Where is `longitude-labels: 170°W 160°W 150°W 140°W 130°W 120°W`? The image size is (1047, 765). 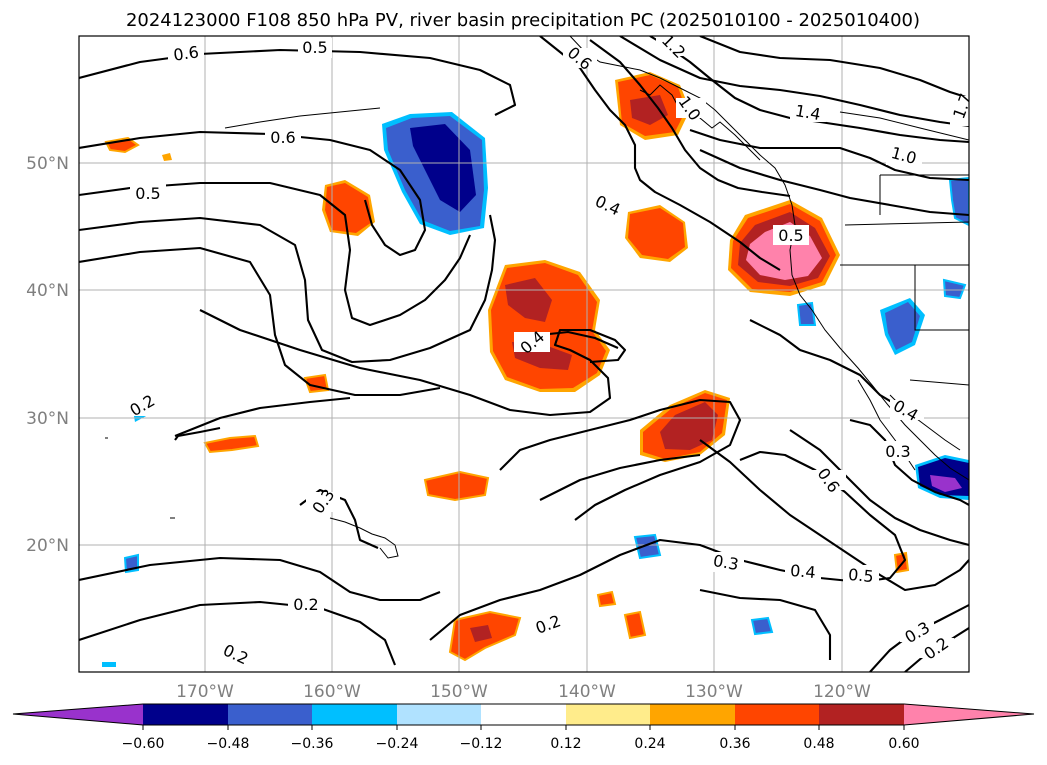 longitude-labels: 170°W 160°W 150°W 140°W 130°W 120°W is located at coordinates (523, 692).